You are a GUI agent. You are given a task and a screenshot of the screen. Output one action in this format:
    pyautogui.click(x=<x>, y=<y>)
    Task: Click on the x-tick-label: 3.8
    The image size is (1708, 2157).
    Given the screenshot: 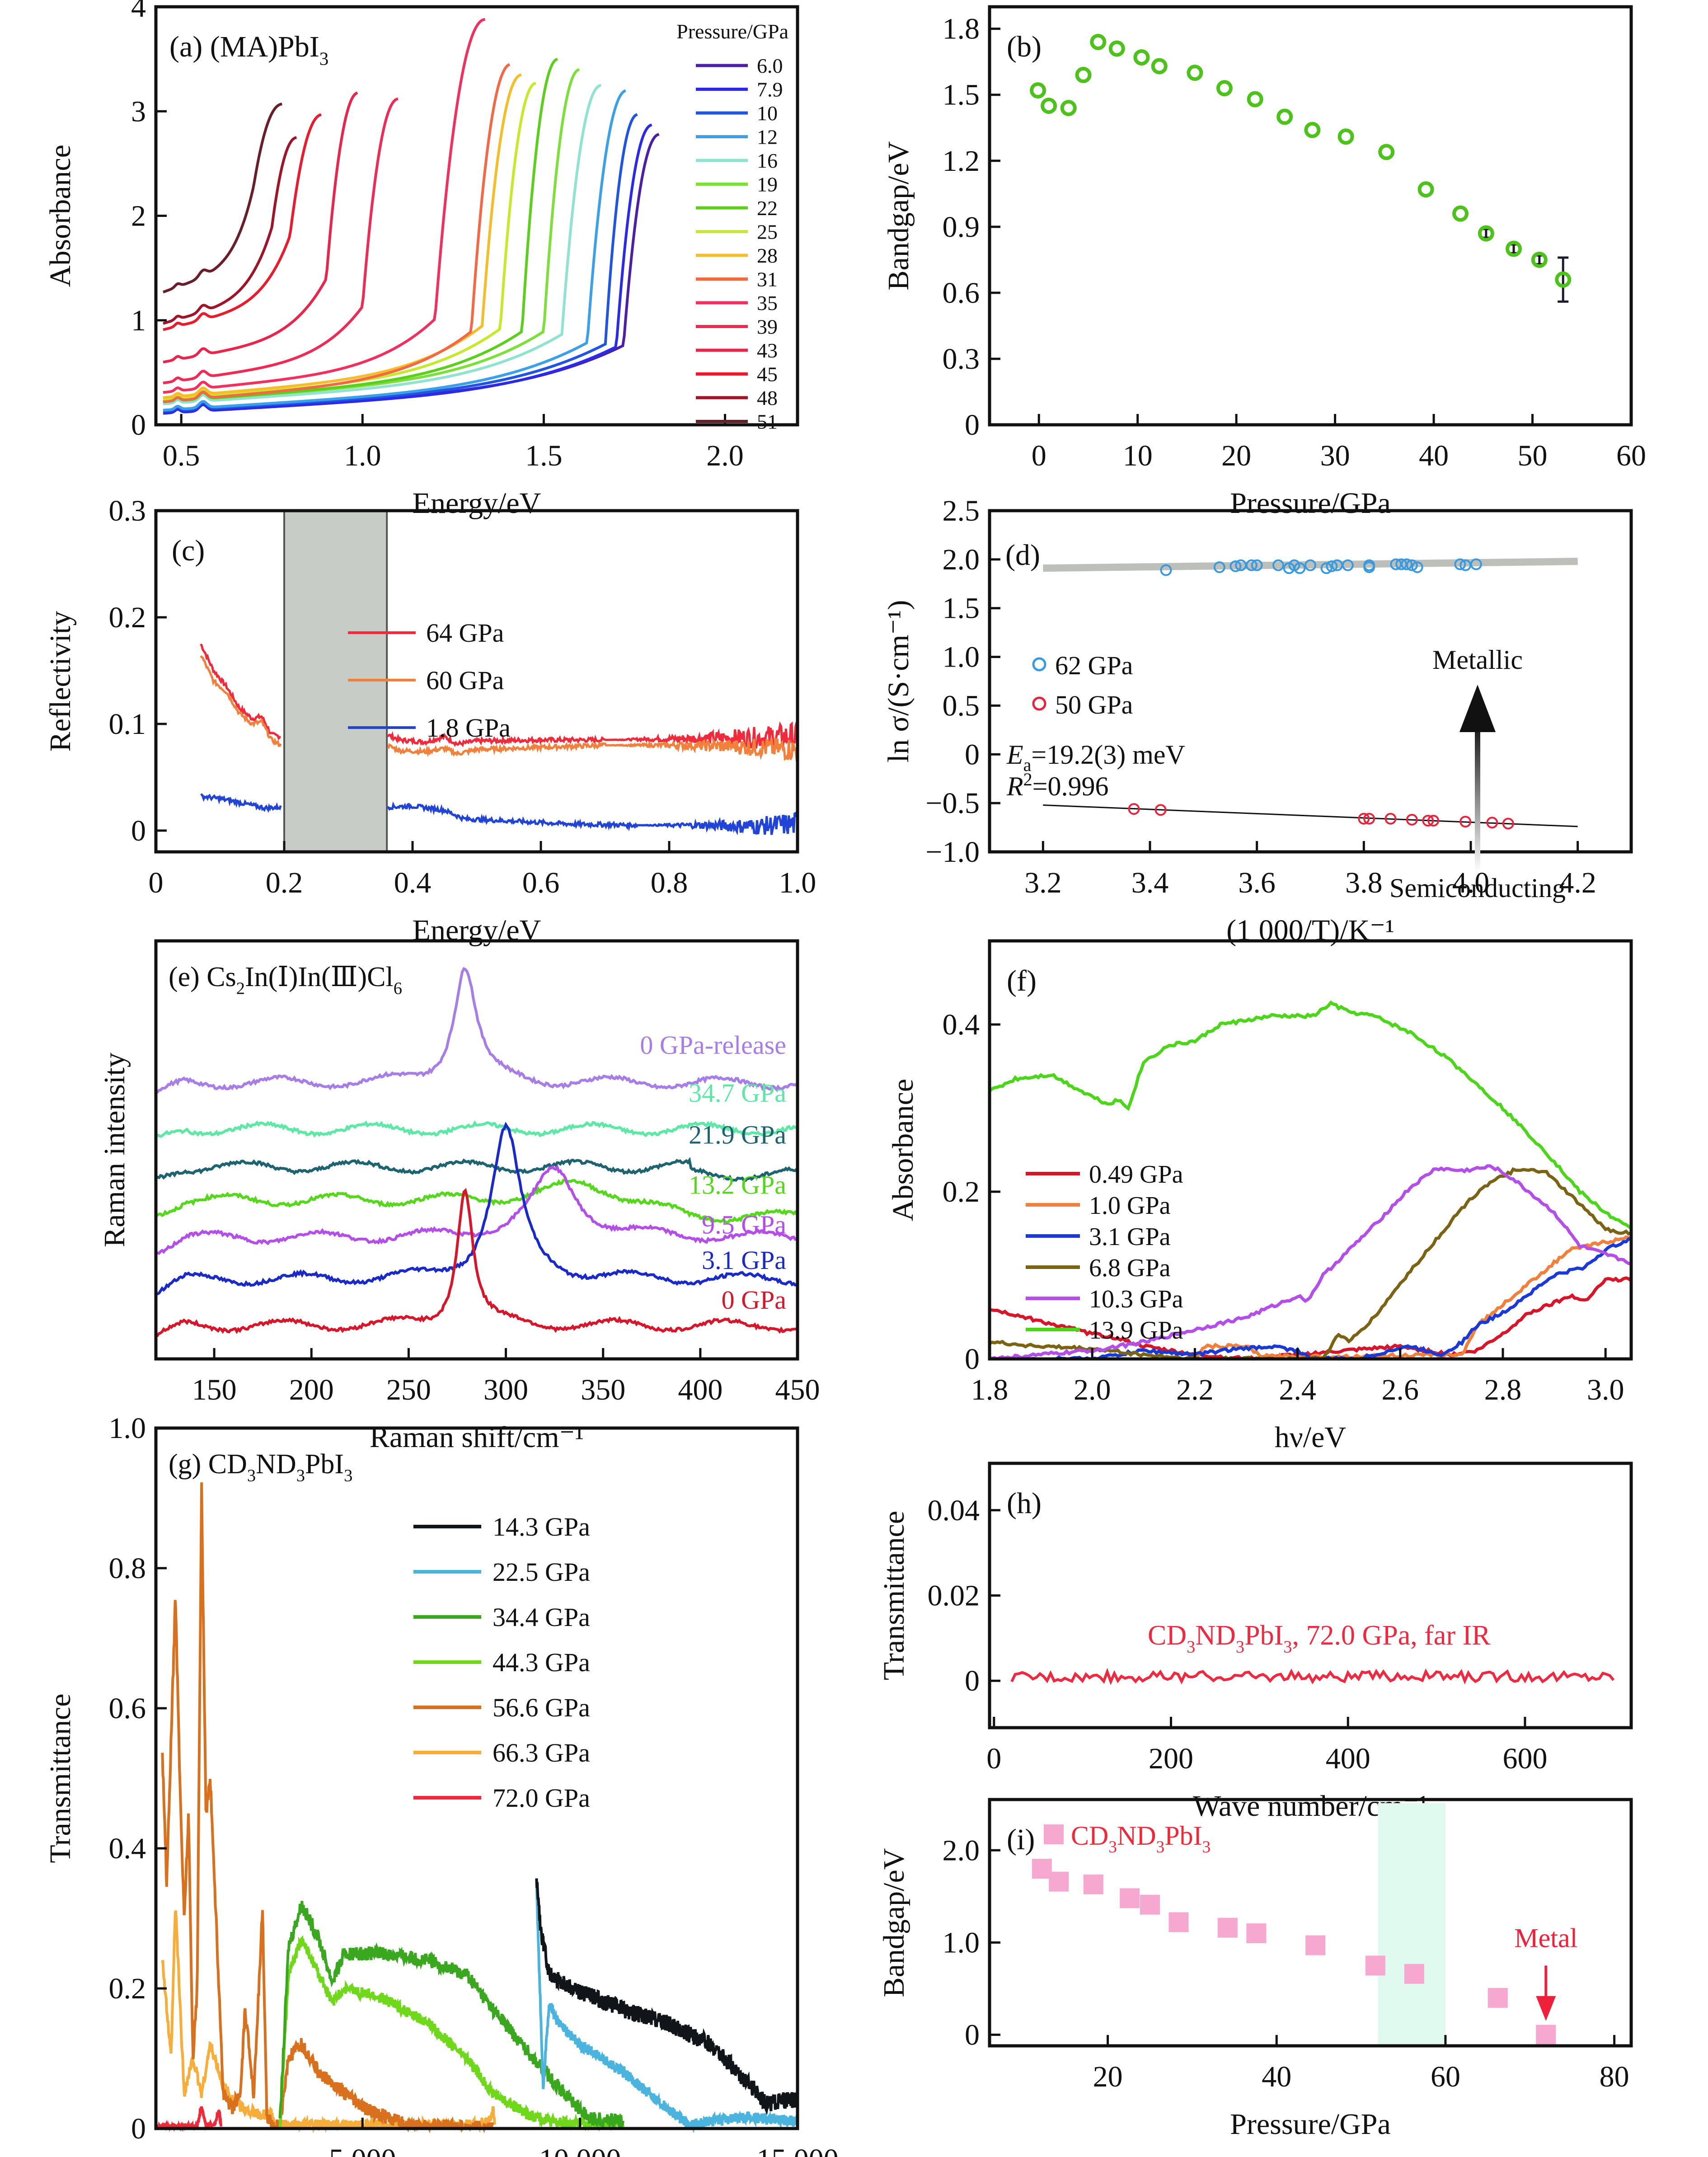 What is the action you would take?
    pyautogui.click(x=1364, y=882)
    